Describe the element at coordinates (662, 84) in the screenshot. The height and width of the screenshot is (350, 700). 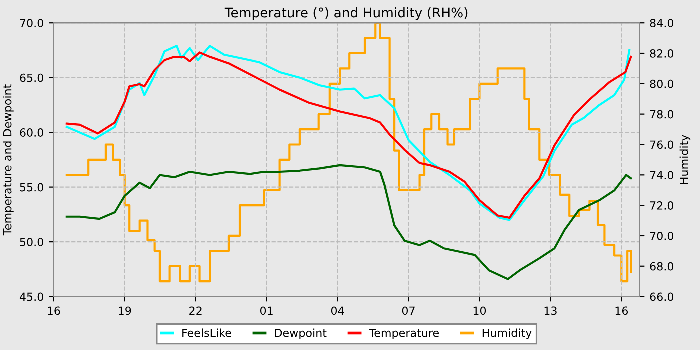
I see `y2-tick-label: 80.0` at that location.